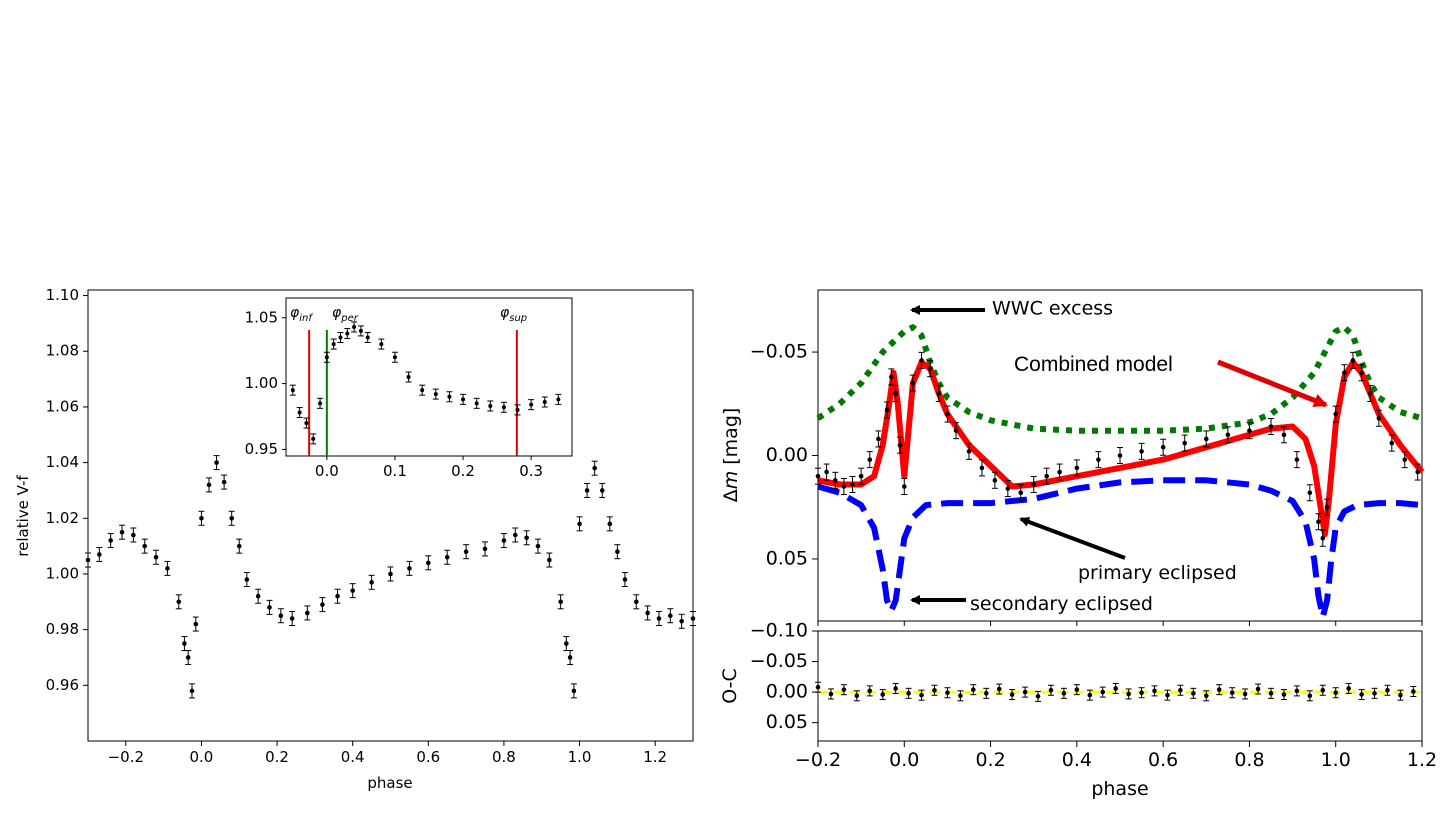 The height and width of the screenshot is (816, 1450). I want to click on x-tick-label: −0.2, so click(818, 760).